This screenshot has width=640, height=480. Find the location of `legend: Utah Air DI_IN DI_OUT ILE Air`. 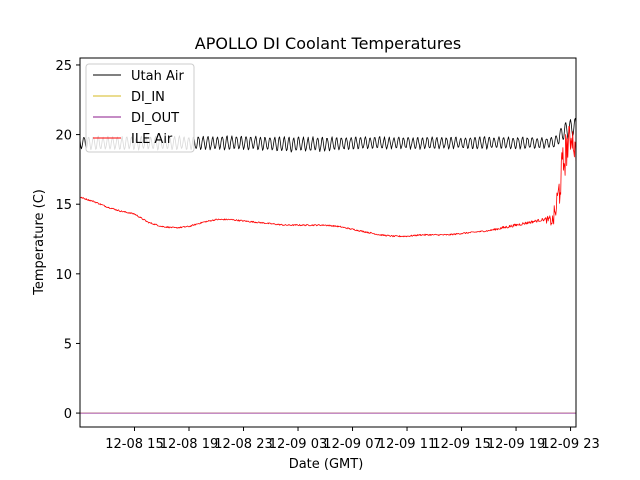

legend: Utah Air DI_IN DI_OUT ILE Air is located at coordinates (140, 108).